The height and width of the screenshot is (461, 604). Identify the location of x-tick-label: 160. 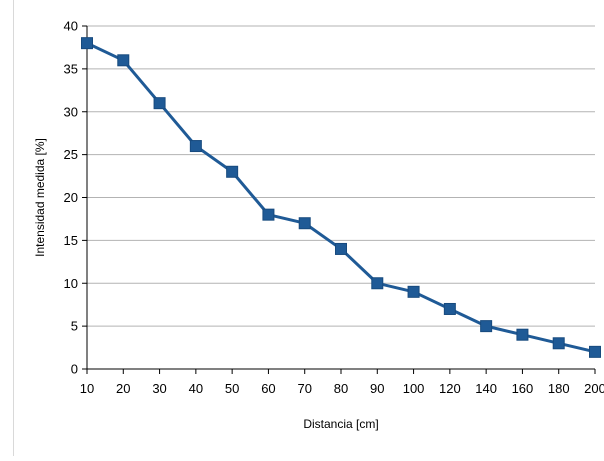
(523, 388).